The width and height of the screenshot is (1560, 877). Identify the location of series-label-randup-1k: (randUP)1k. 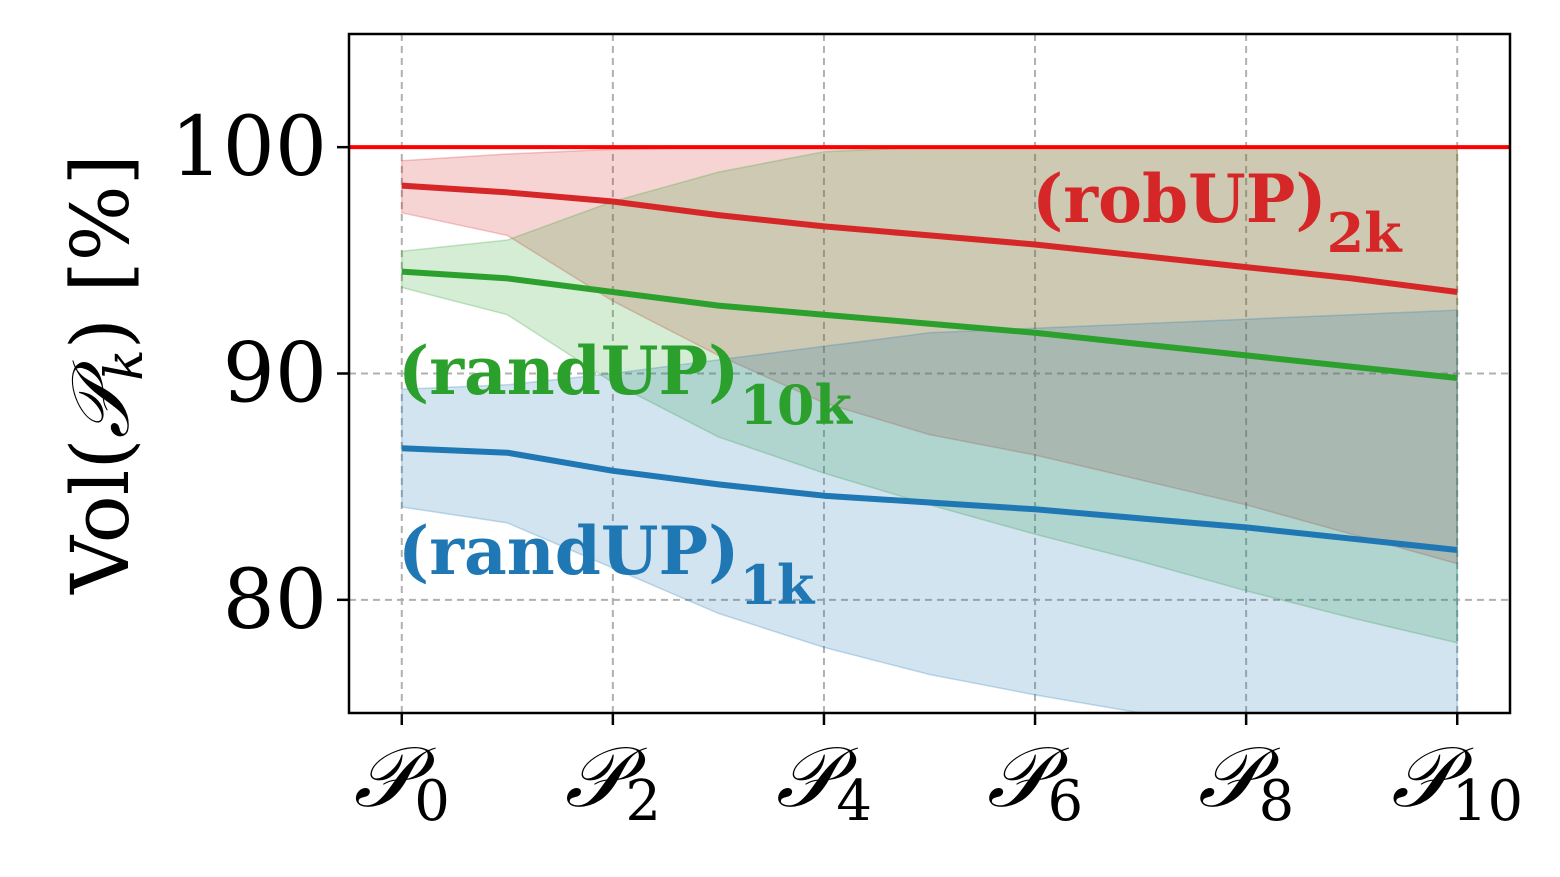
(607, 564).